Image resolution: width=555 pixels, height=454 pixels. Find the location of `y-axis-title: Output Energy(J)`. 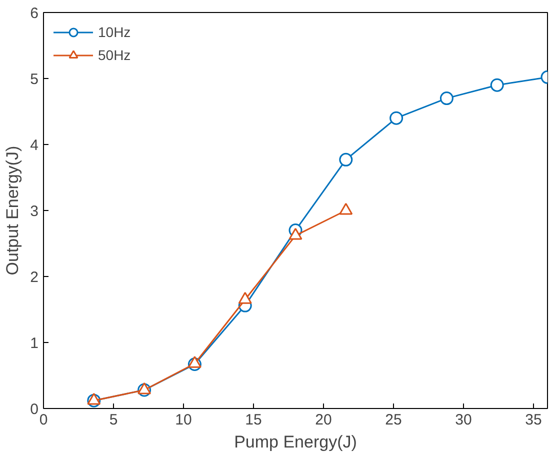

y-axis-title: Output Energy(J) is located at coordinates (12, 211).